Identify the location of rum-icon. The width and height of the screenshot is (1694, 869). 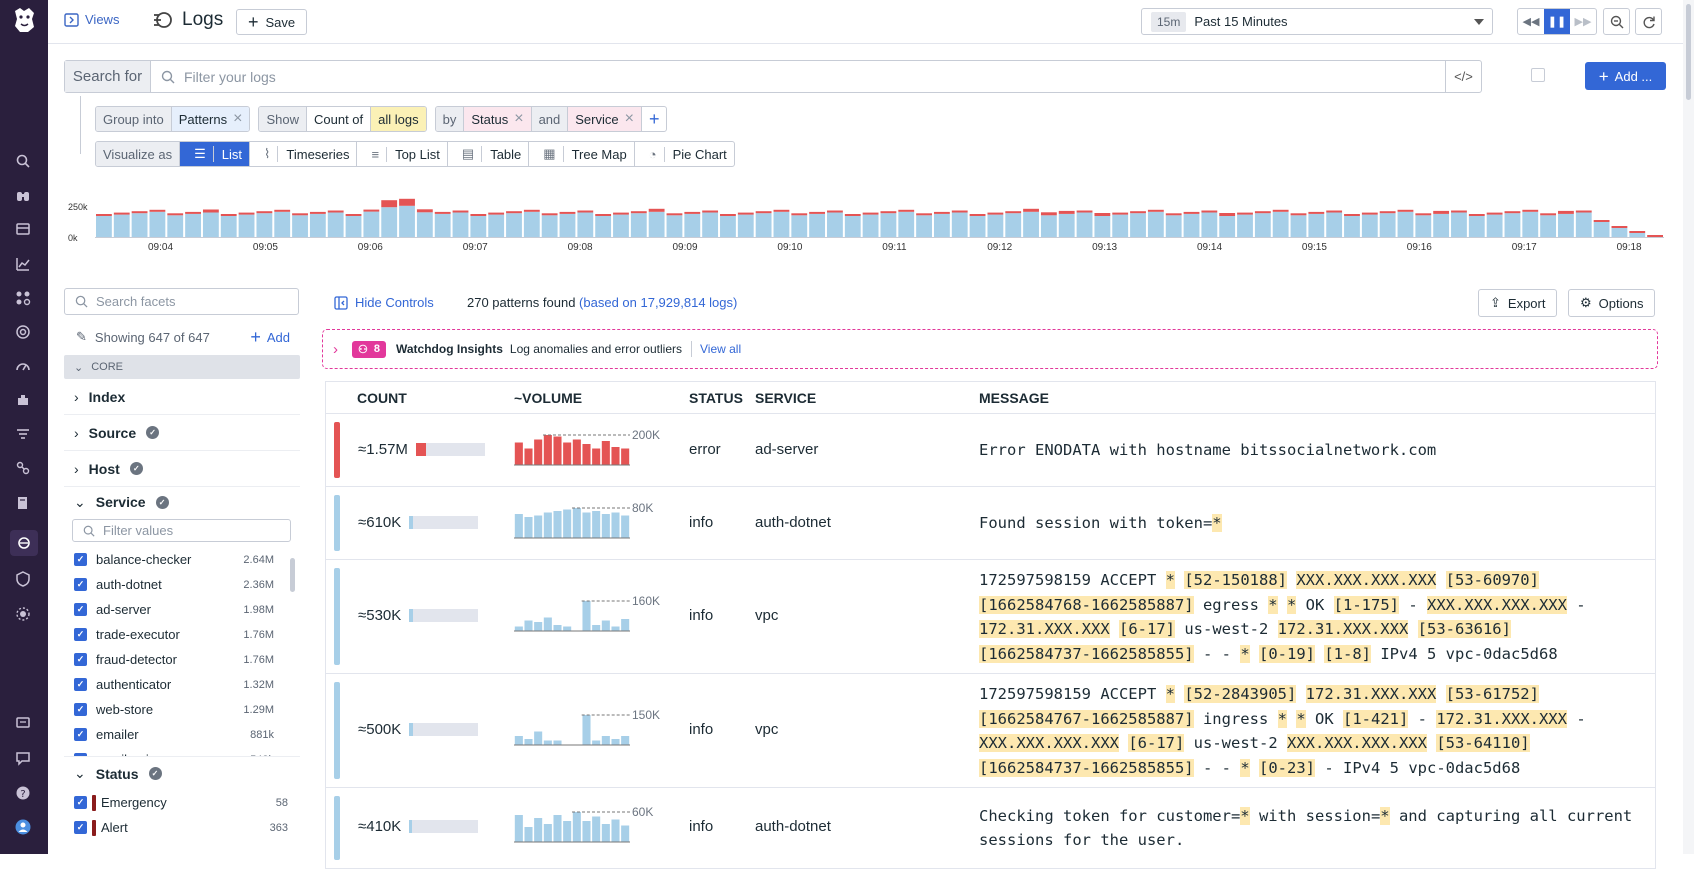
(23, 614).